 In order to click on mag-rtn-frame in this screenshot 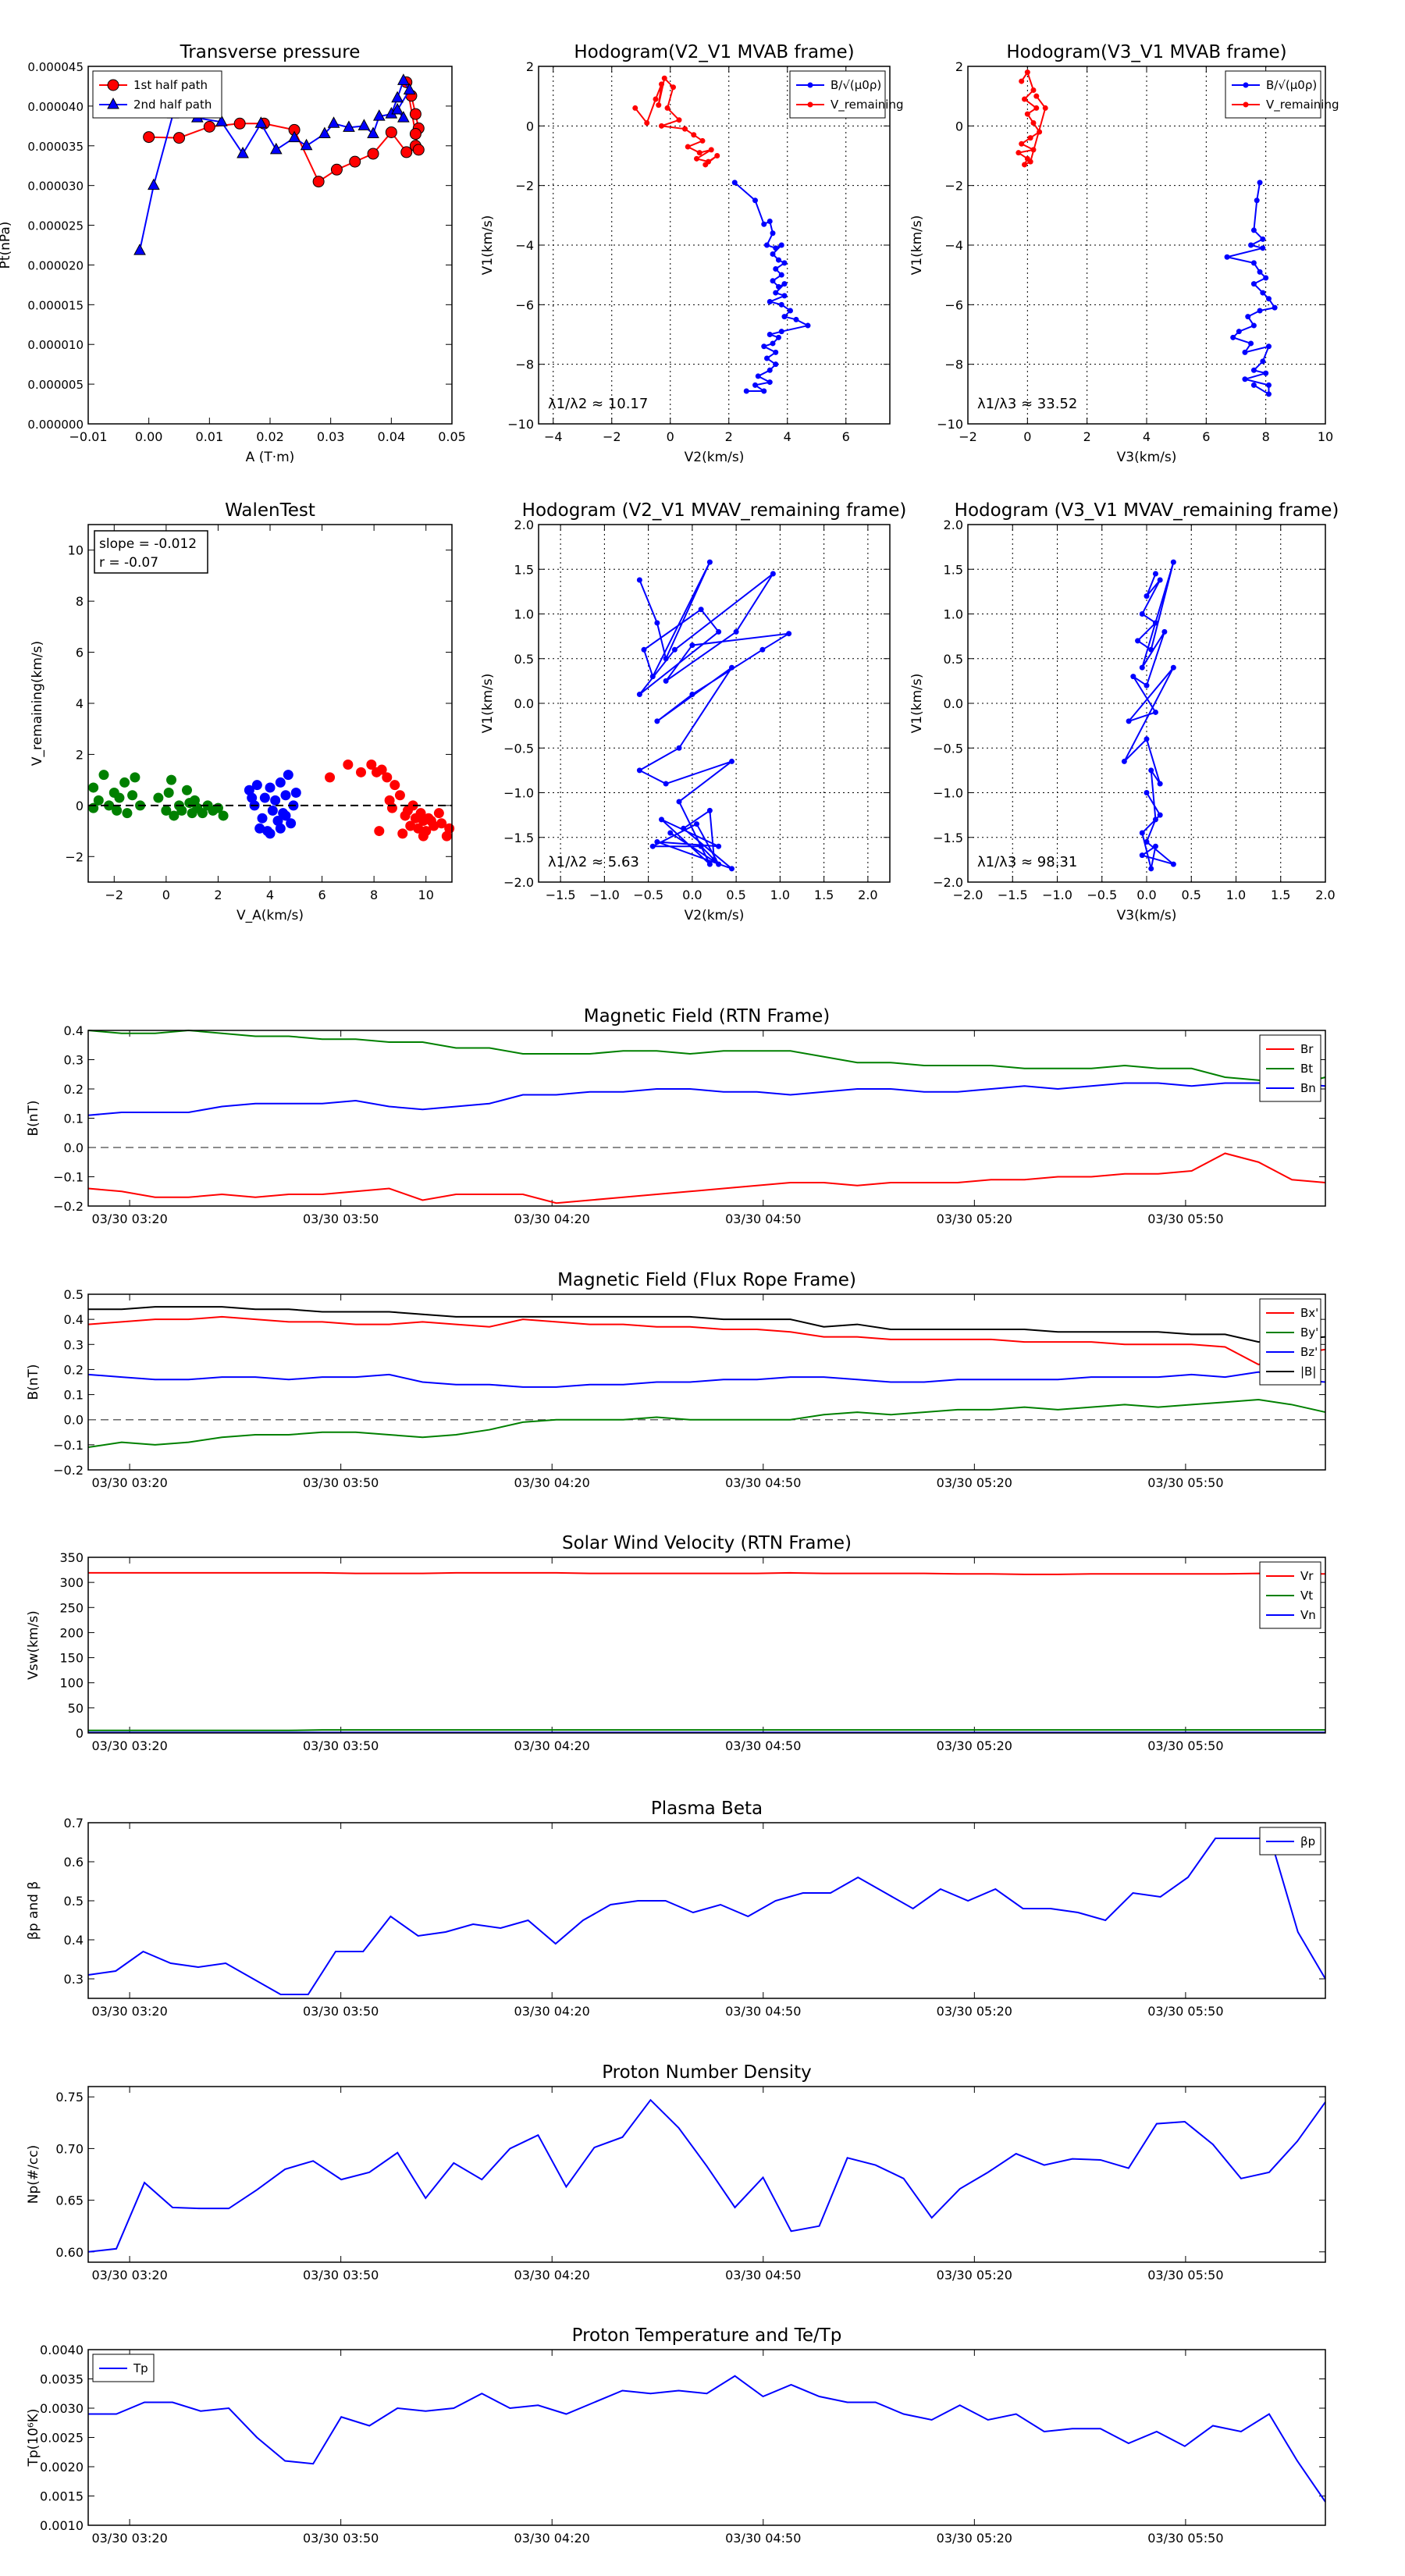, I will do `click(707, 1118)`.